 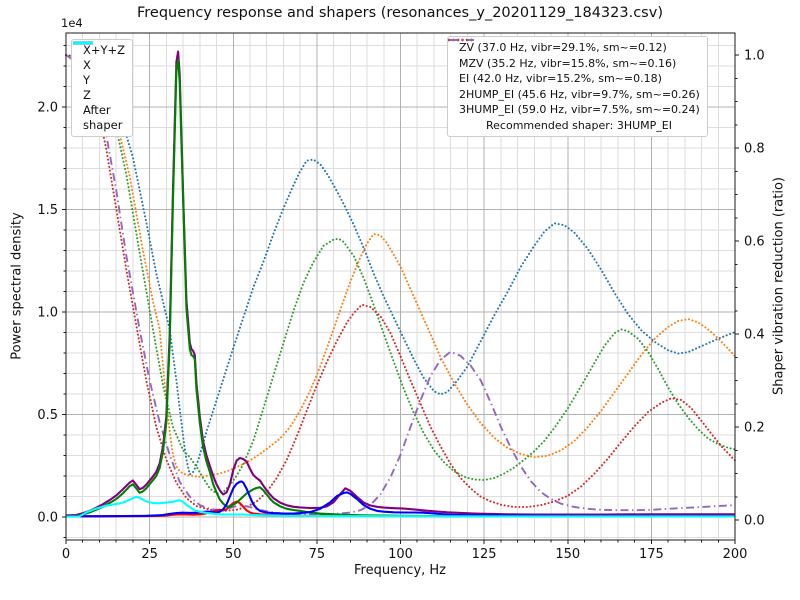 I want to click on legend-item-x: X, so click(x=99, y=57).